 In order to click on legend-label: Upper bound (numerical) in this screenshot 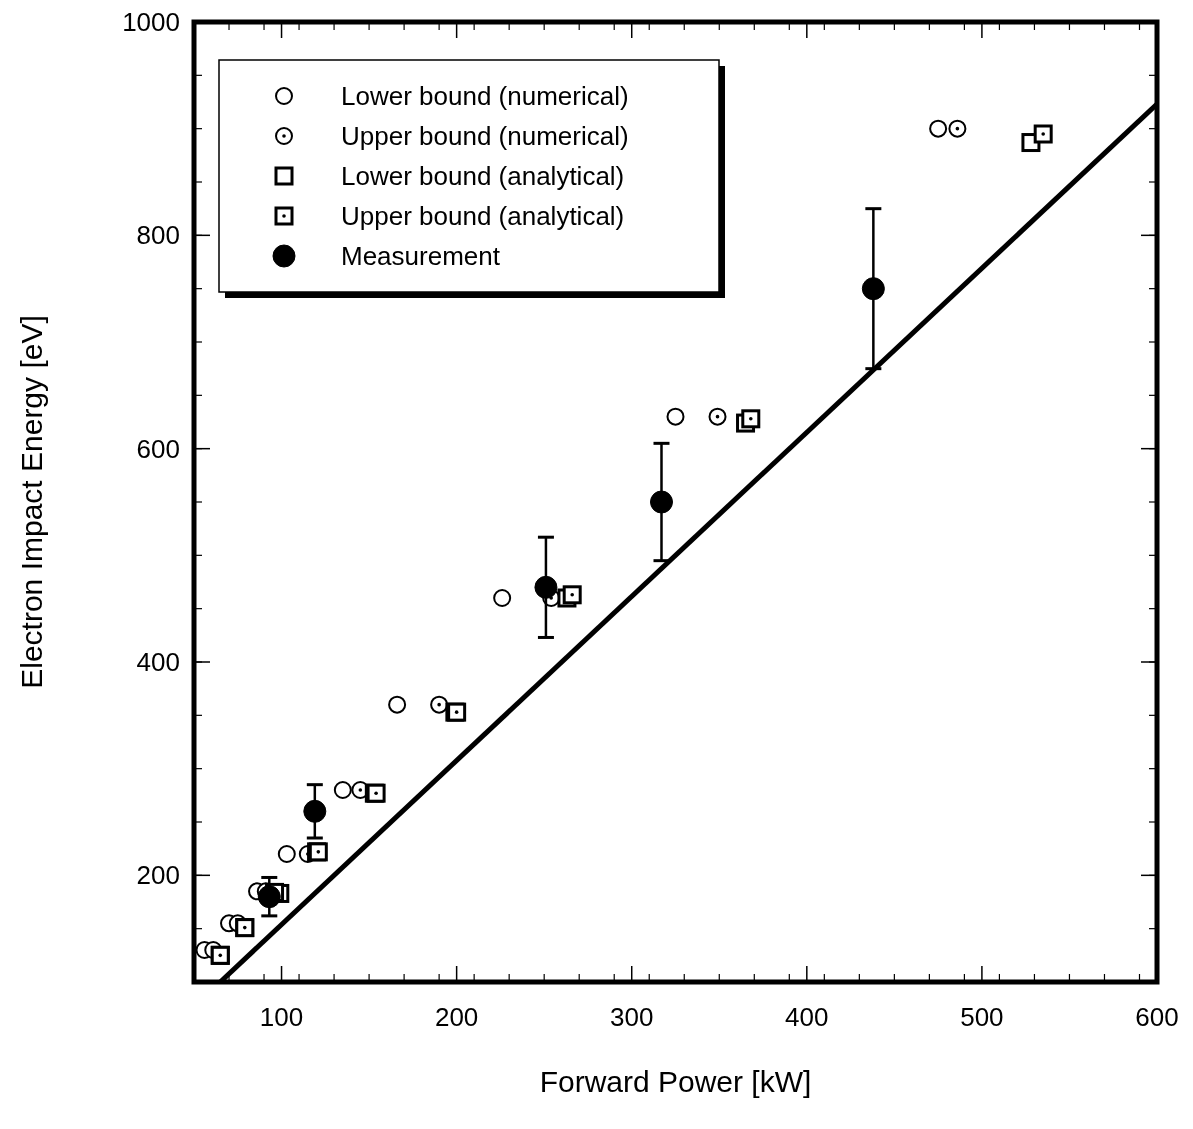, I will do `click(485, 136)`.